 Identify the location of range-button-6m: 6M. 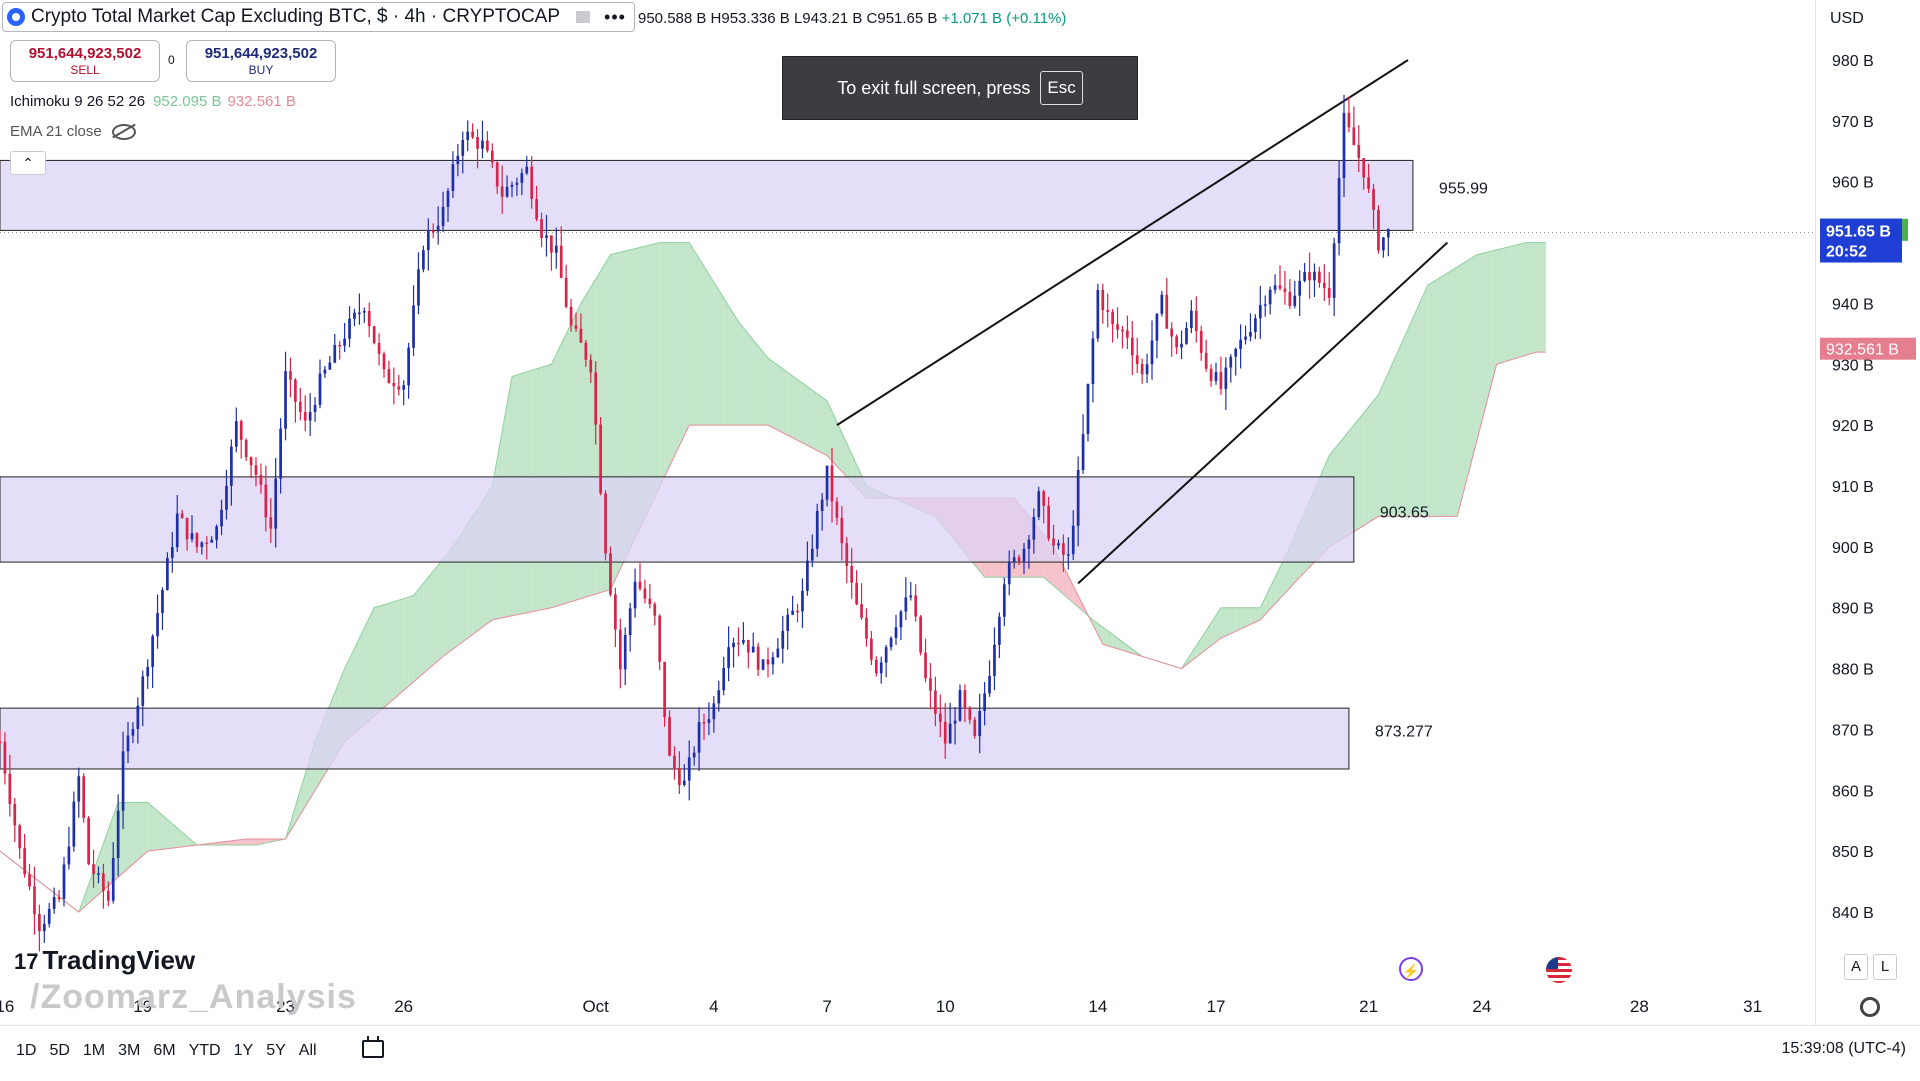
(164, 1050).